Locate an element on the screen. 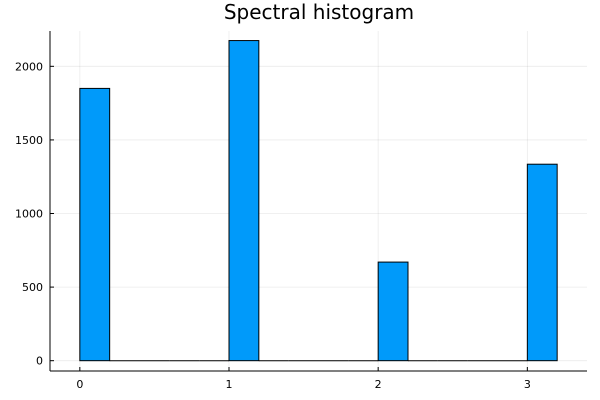 This screenshot has height=400, width=600. y-tick-label: 500 is located at coordinates (32, 287).